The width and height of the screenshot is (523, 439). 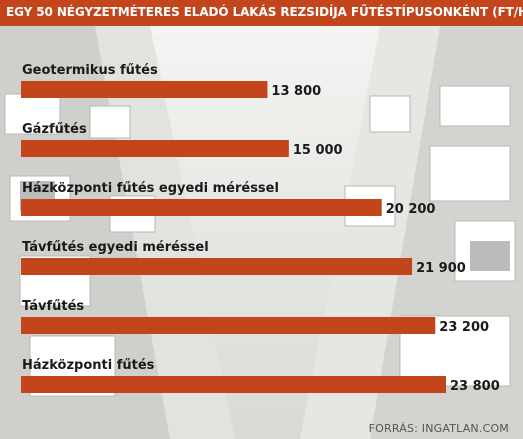 What do you see at coordinates (53, 306) in the screenshot?
I see `category-label: Távfűtés` at bounding box center [53, 306].